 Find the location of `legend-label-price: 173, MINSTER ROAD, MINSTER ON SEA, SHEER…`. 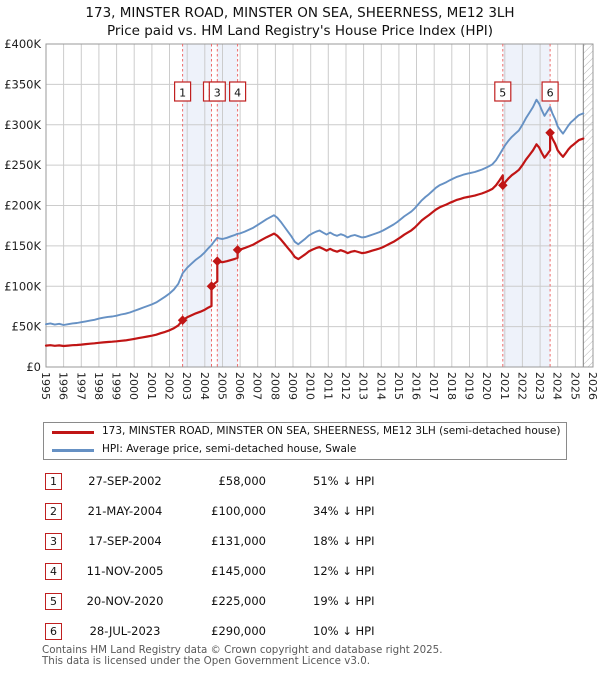

legend-label-price: 173, MINSTER ROAD, MINSTER ON SEA, SHEER… is located at coordinates (331, 431).